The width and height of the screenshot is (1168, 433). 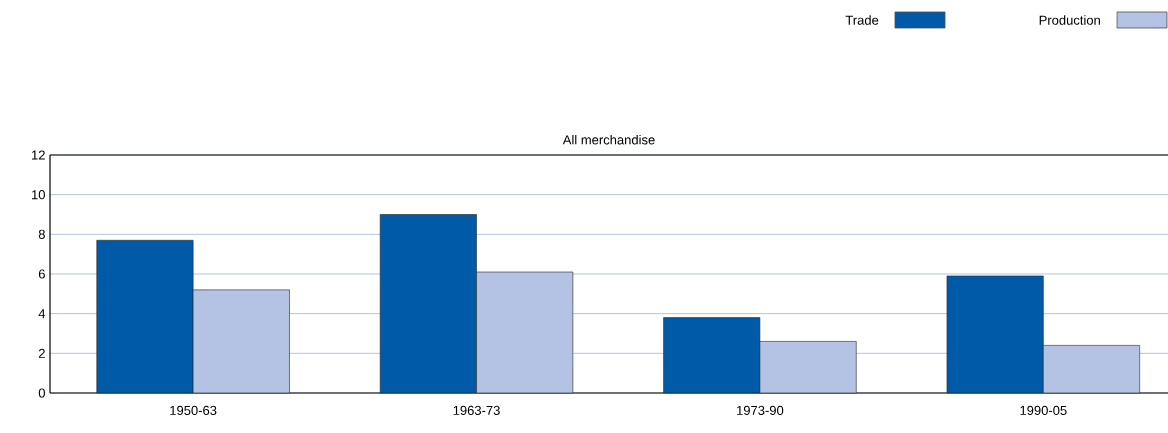 What do you see at coordinates (608, 139) in the screenshot?
I see `chart-title: All merchandise` at bounding box center [608, 139].